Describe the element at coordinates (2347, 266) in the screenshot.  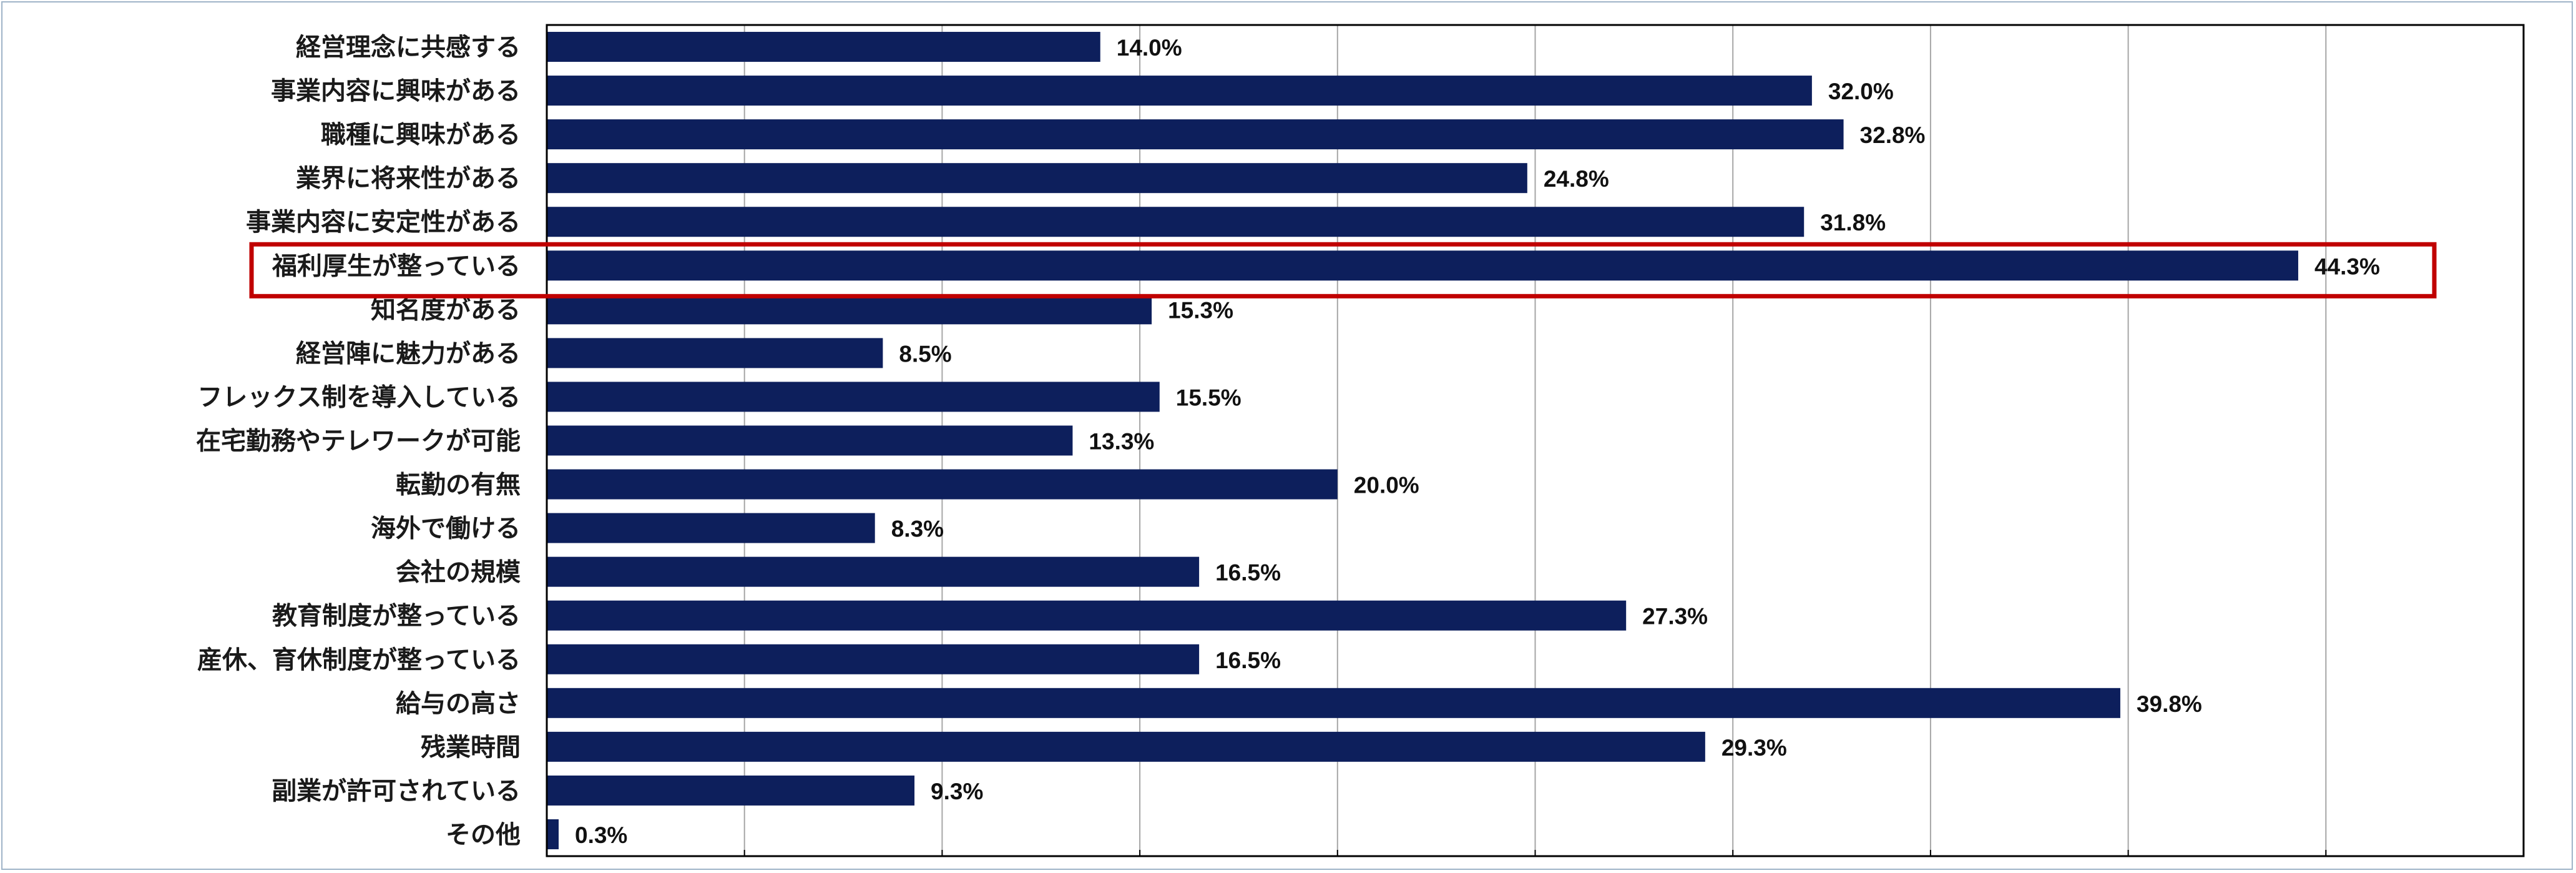
I see `data-label: 44.3%` at that location.